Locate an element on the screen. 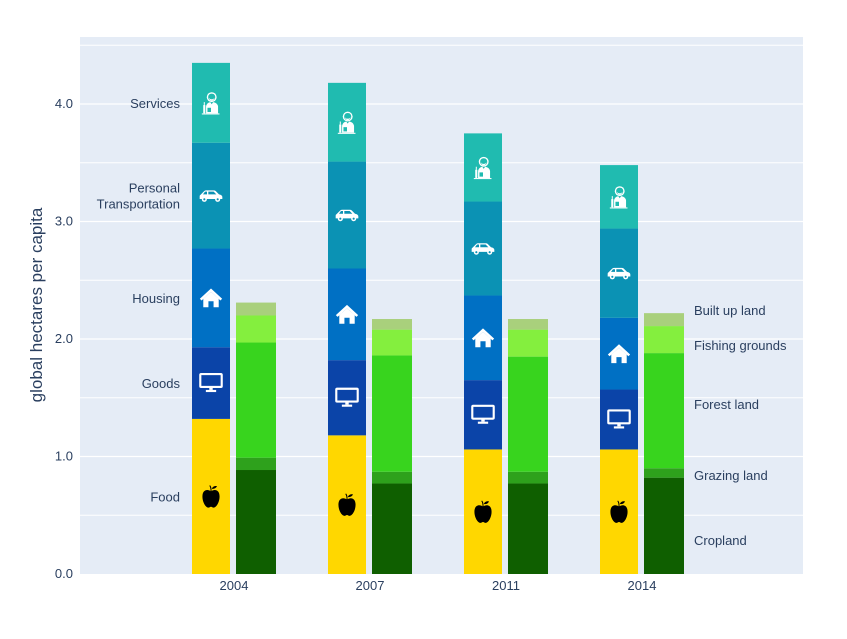  series-label: Forest land is located at coordinates (726, 404).